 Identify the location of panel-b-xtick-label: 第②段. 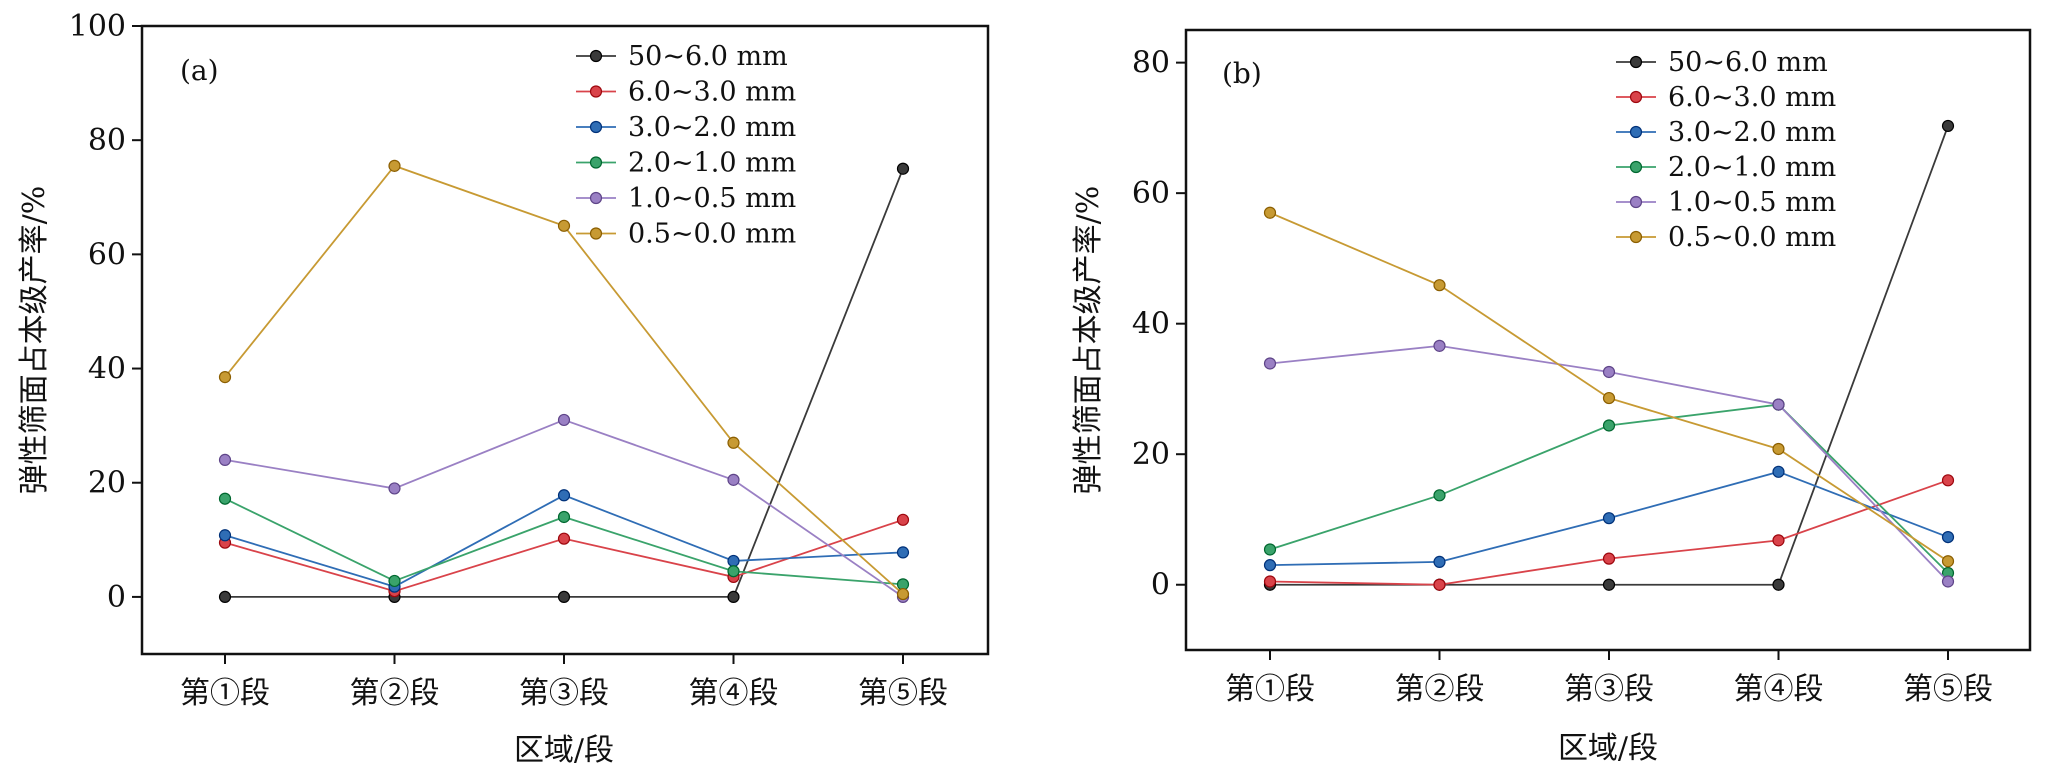
(1440, 689).